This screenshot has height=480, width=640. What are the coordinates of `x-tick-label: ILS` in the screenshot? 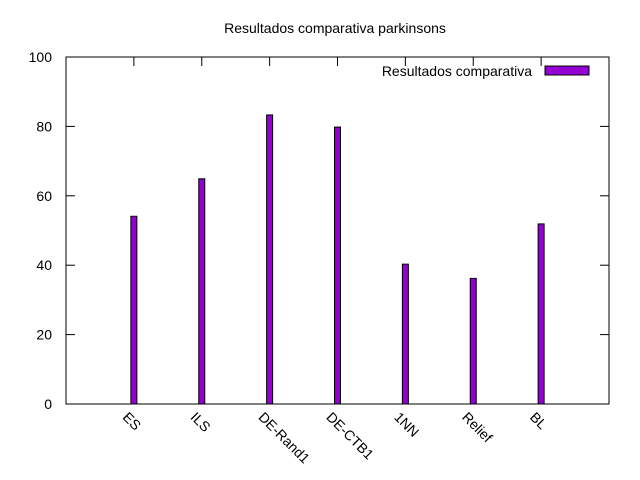 It's located at (201, 422).